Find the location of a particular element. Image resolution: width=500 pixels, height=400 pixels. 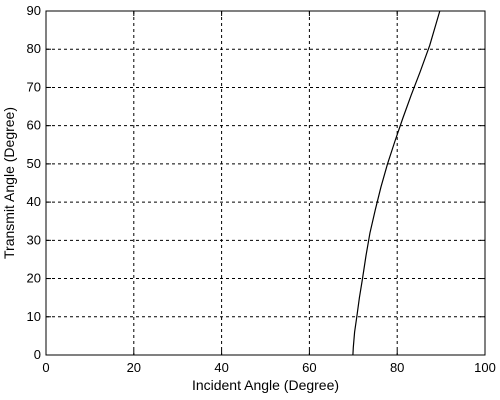

y-tick-label: 0 is located at coordinates (37, 354).